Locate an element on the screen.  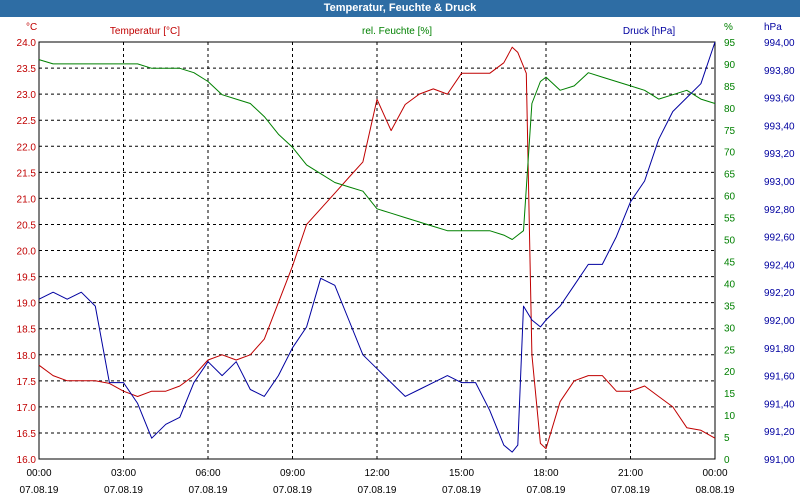
temperature-tick-label: 21.0 is located at coordinates (27, 199).